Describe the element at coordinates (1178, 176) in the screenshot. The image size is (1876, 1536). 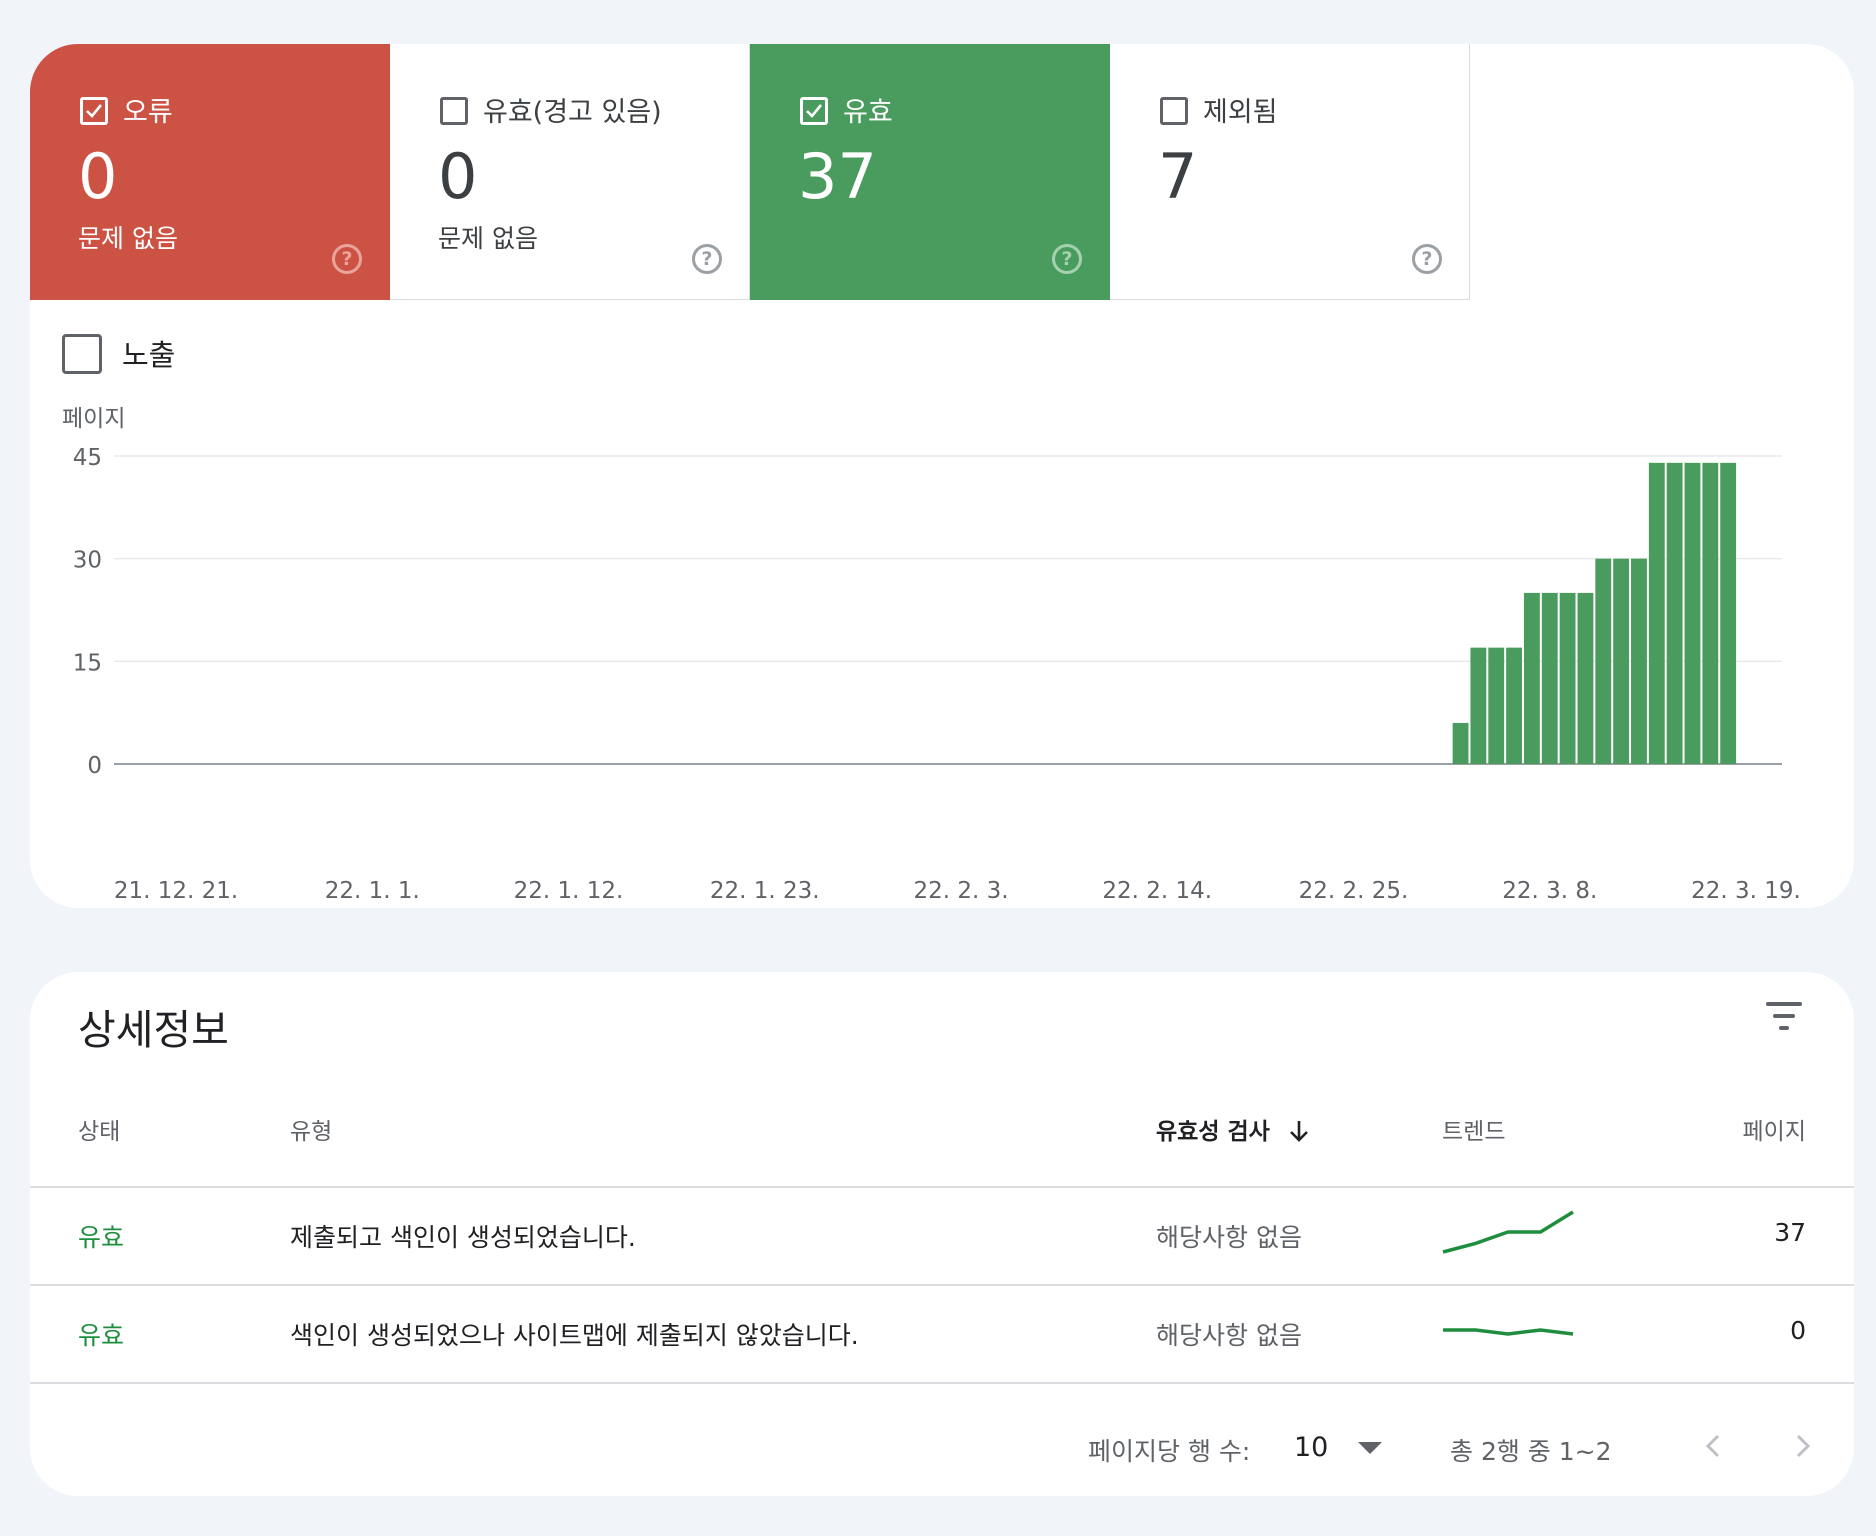
I see `tile-excluded-count: 7` at that location.